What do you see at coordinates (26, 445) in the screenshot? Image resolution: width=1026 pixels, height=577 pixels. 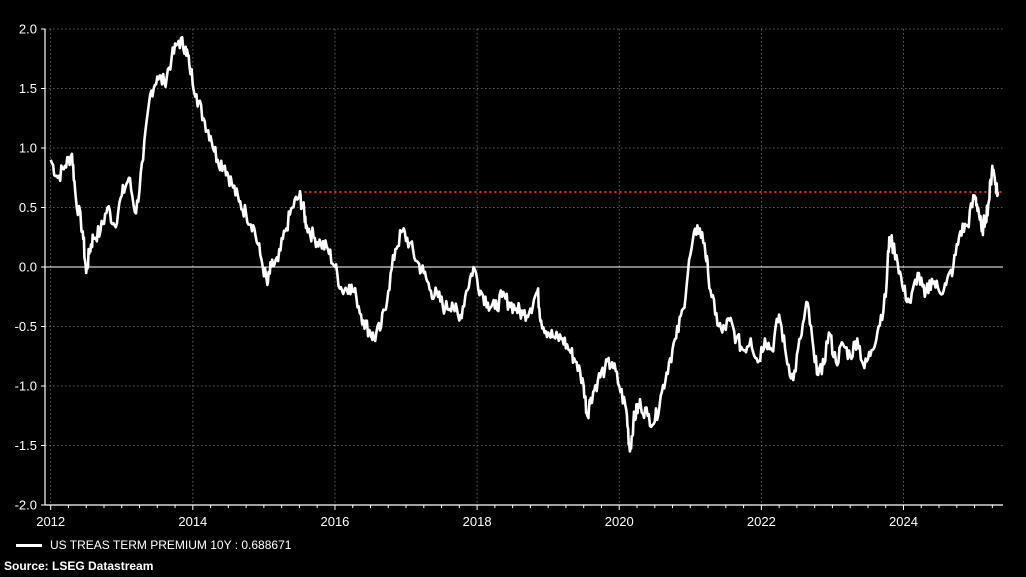 I see `y-tick-label: -1.5` at bounding box center [26, 445].